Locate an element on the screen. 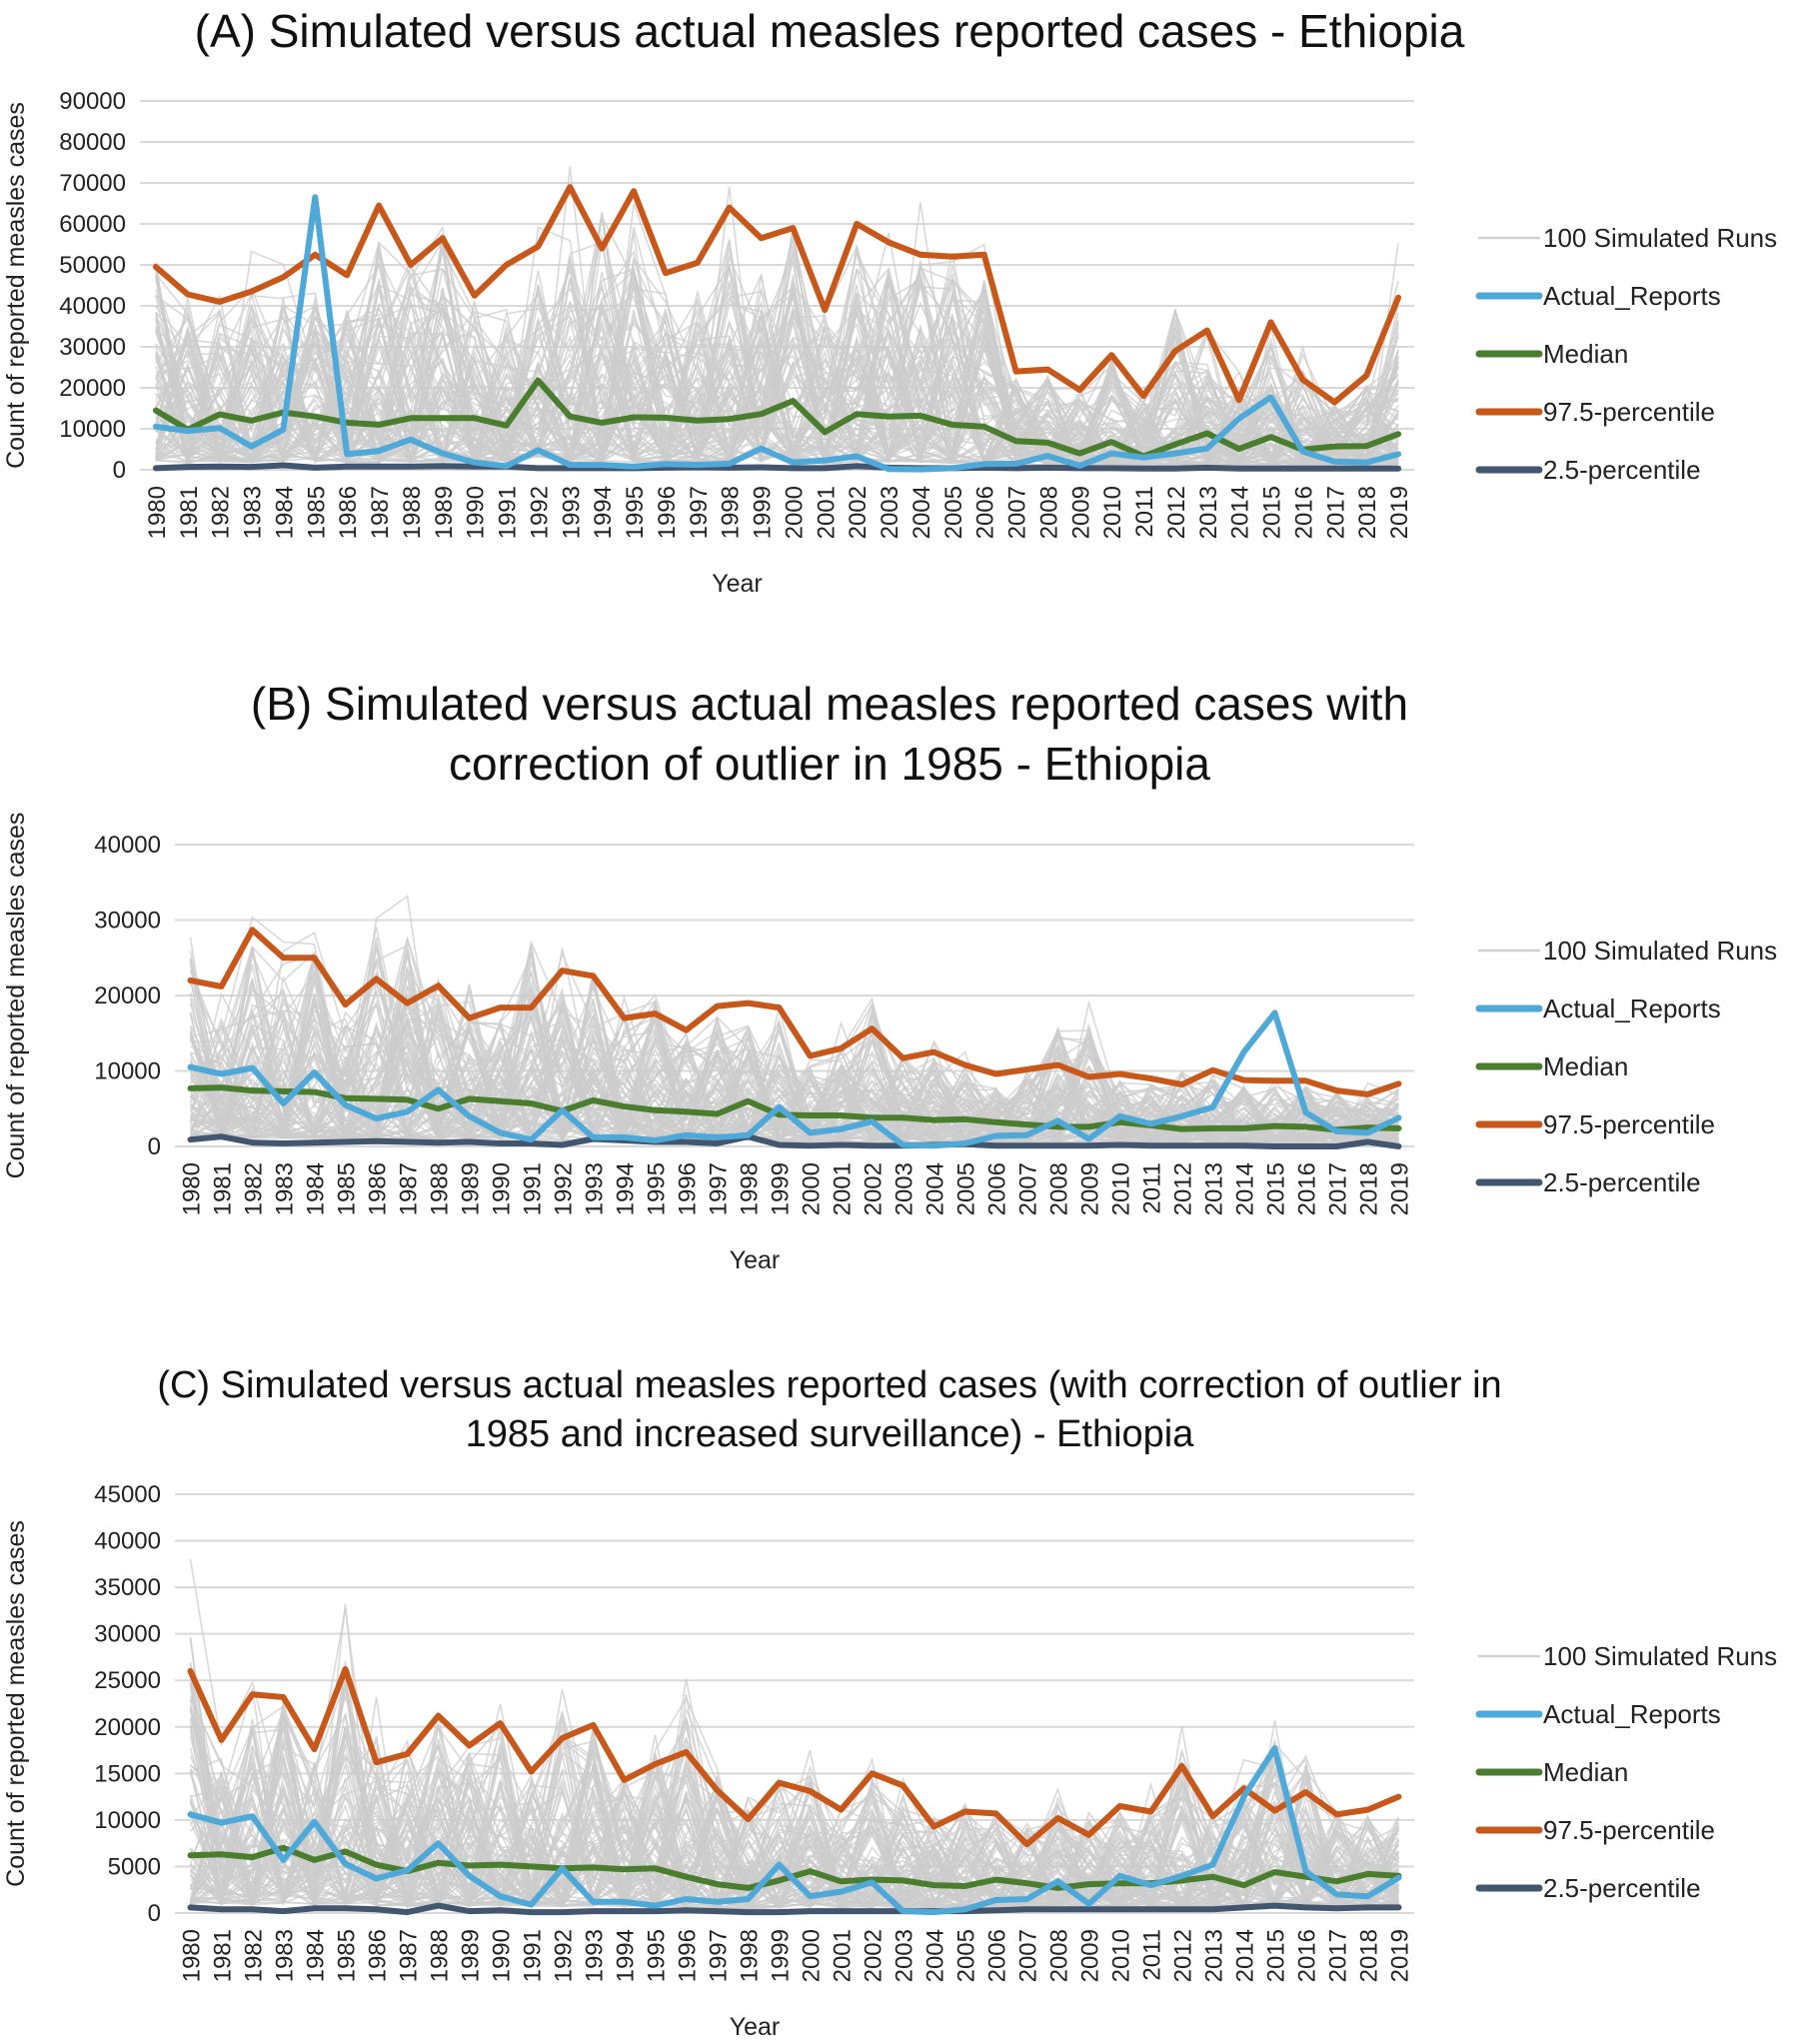 This screenshot has width=1799, height=2044. x-tick-label: 2007 is located at coordinates (1028, 1188).